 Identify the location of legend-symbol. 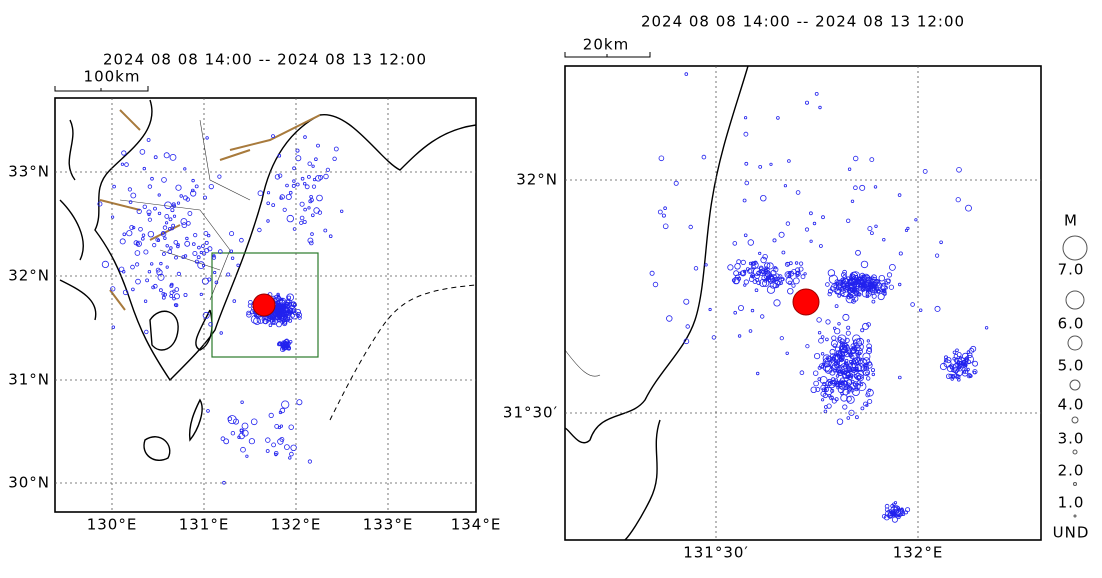
(1075, 343).